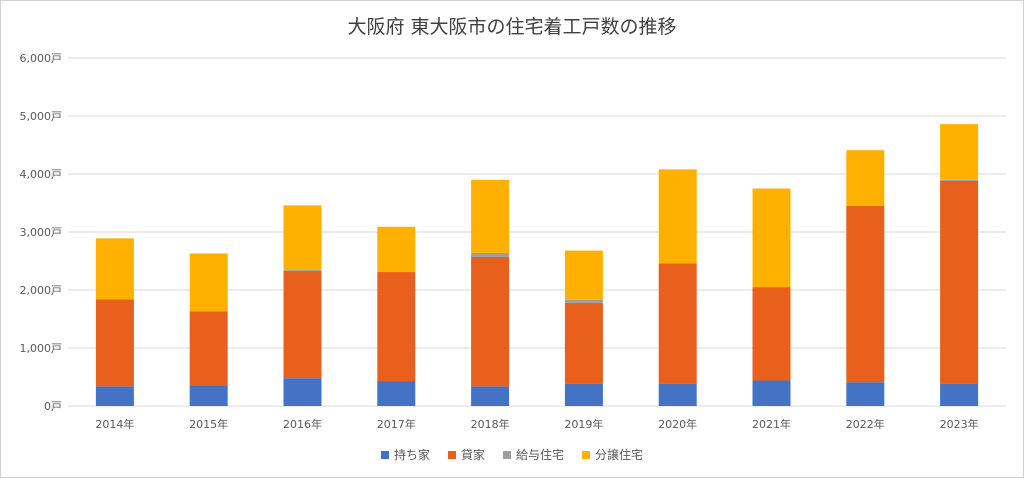 The image size is (1024, 478). I want to click on y-tick-label: 0戸, so click(53, 406).